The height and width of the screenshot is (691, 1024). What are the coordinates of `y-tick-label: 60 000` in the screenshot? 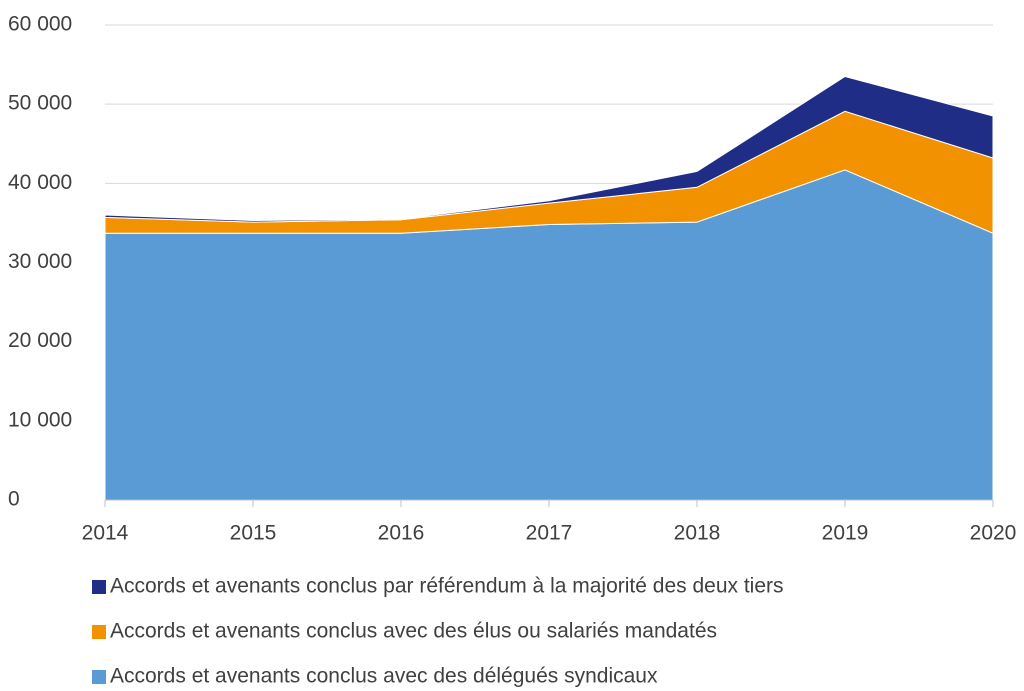 It's located at (40, 24).